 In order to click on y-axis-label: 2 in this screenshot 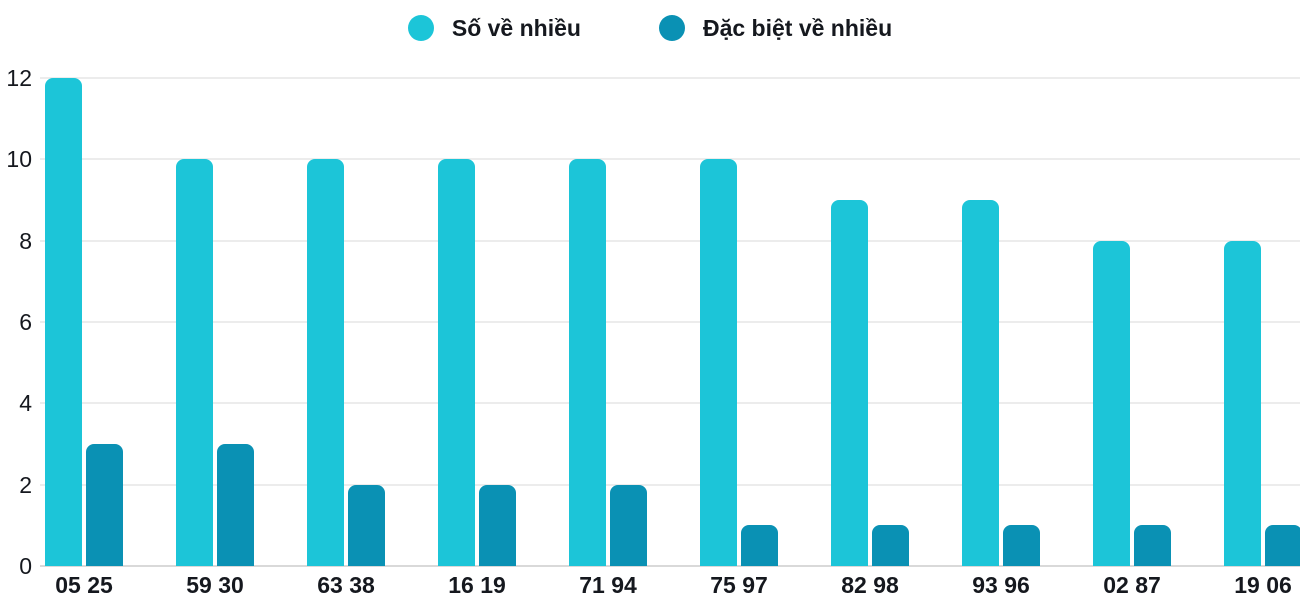, I will do `click(25, 484)`.